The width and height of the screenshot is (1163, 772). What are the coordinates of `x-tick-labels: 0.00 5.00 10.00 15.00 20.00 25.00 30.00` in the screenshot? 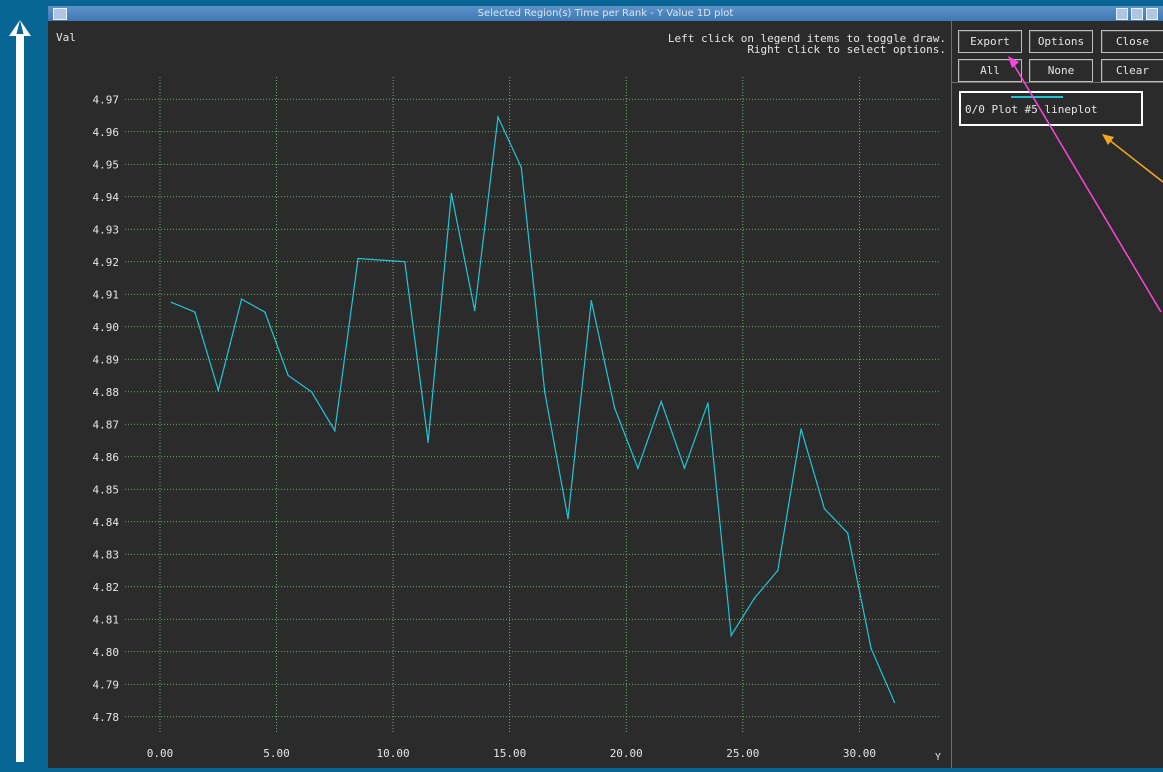 It's located at (511, 753).